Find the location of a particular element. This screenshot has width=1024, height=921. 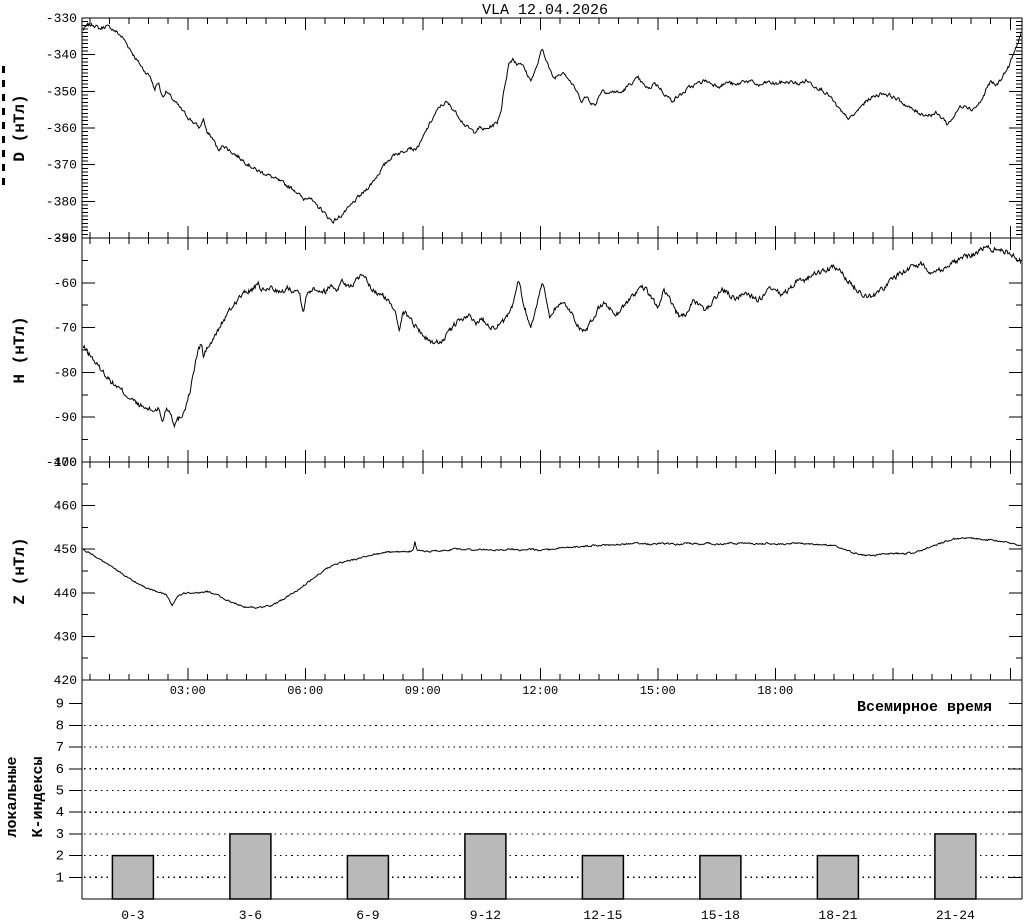

h-tick-label: -80 is located at coordinates (65, 372).